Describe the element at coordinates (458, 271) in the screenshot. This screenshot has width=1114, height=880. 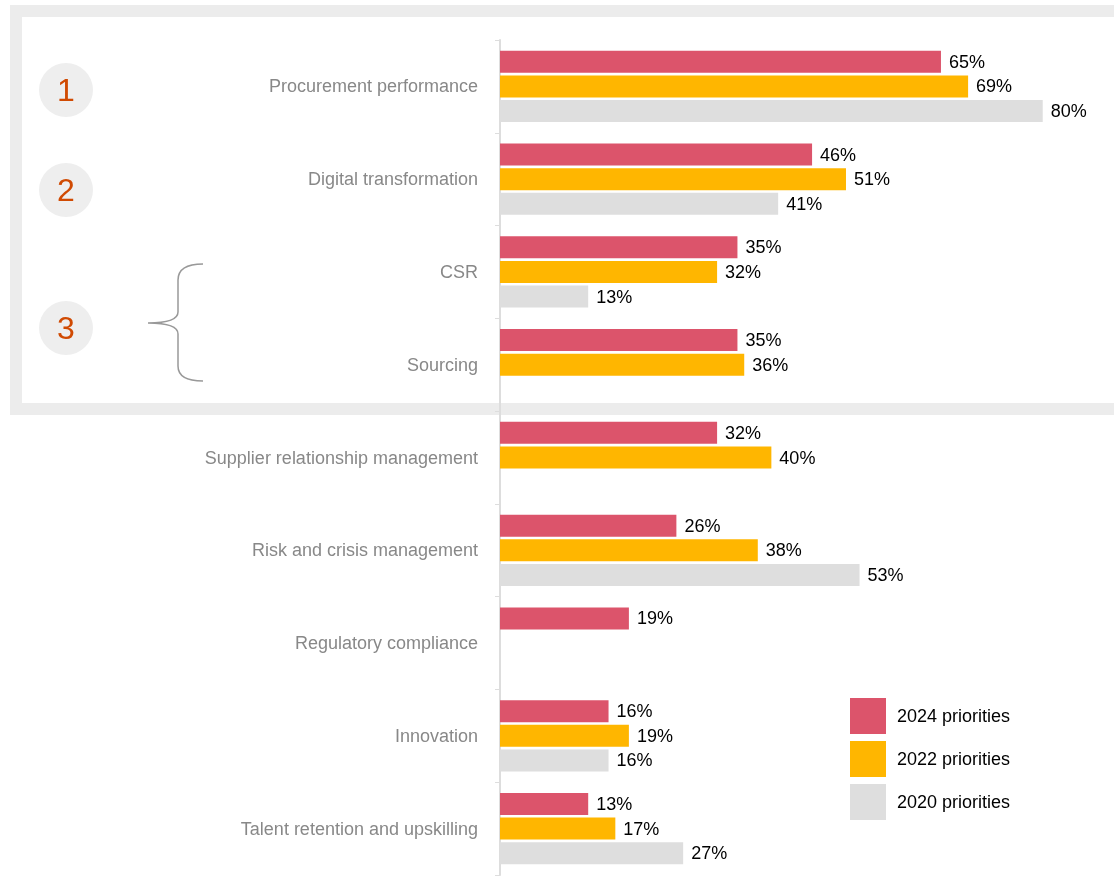
I see `y-tick-label: CSR` at that location.